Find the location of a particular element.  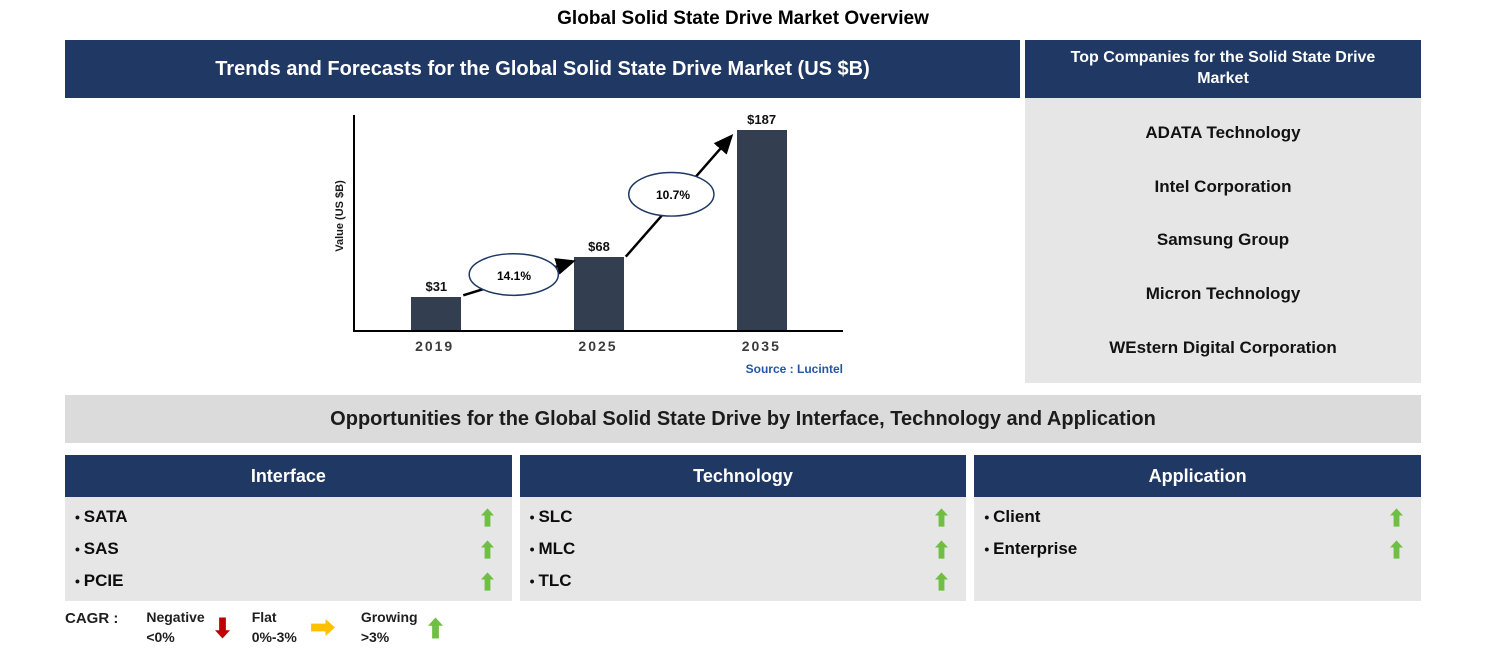

bar-chart: Value (US $B) 14.1% 10.7% $31 $68 $187 is located at coordinates (588, 244).